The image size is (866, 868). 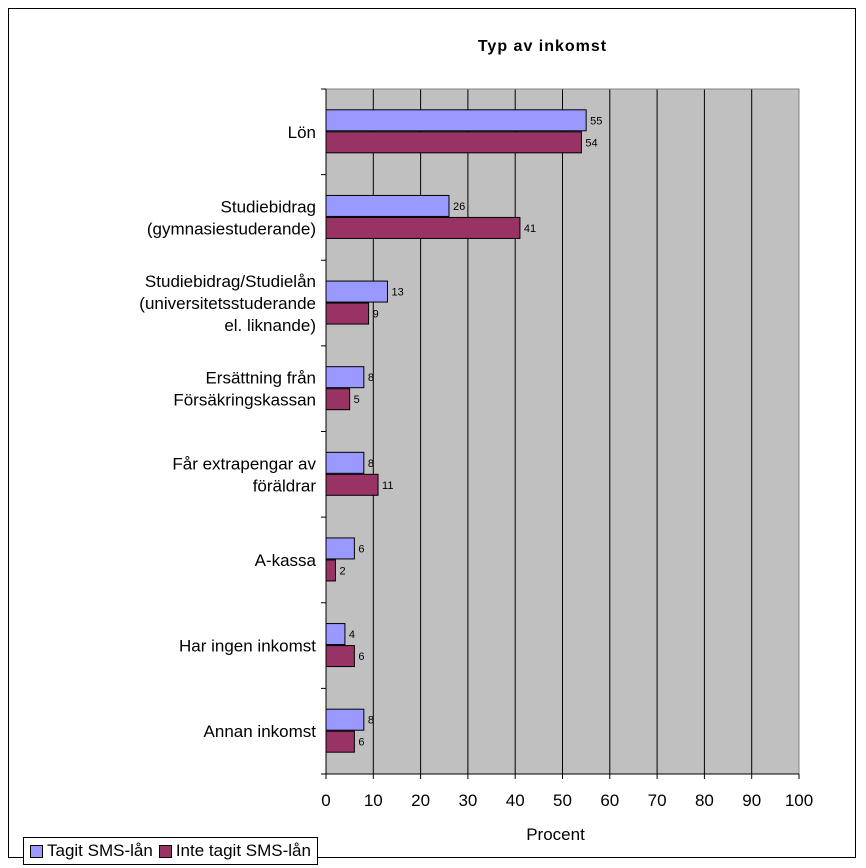 I want to click on data-label: 11, so click(x=387, y=486).